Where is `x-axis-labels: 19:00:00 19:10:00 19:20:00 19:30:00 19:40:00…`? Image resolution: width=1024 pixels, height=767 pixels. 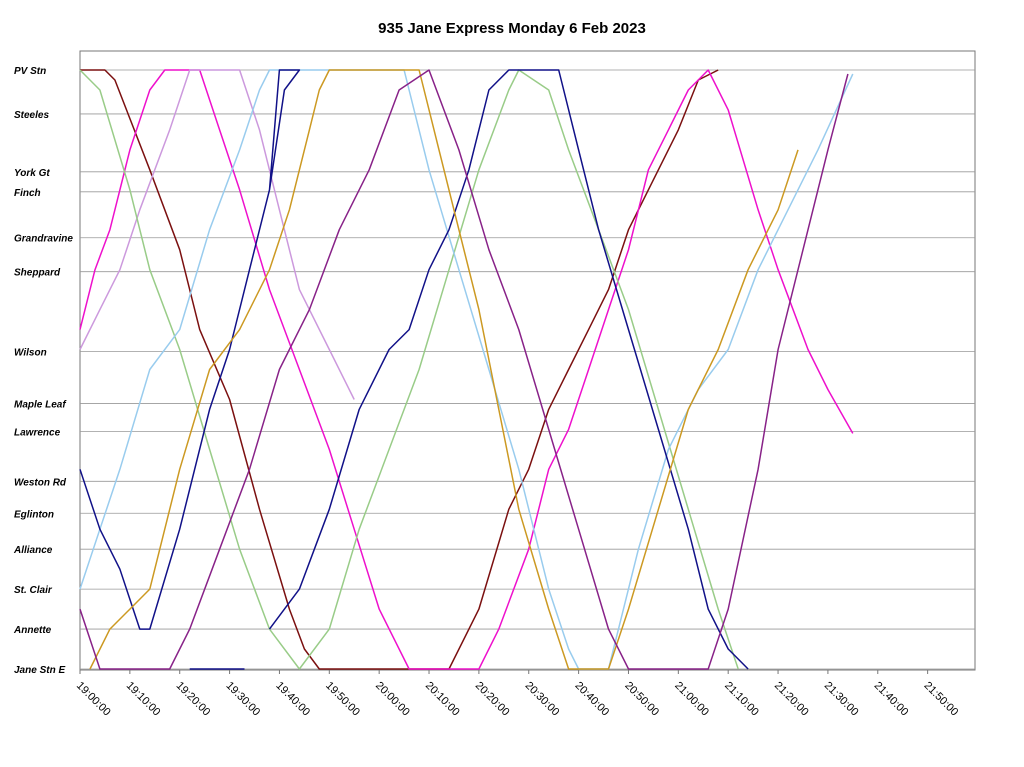
x-axis-labels: 19:00:00 19:10:00 19:20:00 19:30:00 19:40:00… is located at coordinates (517, 694).